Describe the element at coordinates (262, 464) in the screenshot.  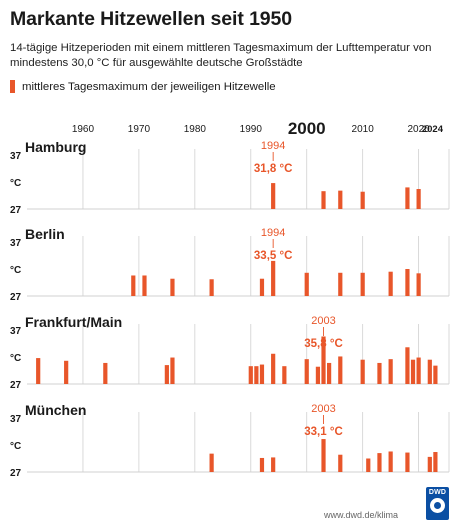
I see `bar-München-1992` at that location.